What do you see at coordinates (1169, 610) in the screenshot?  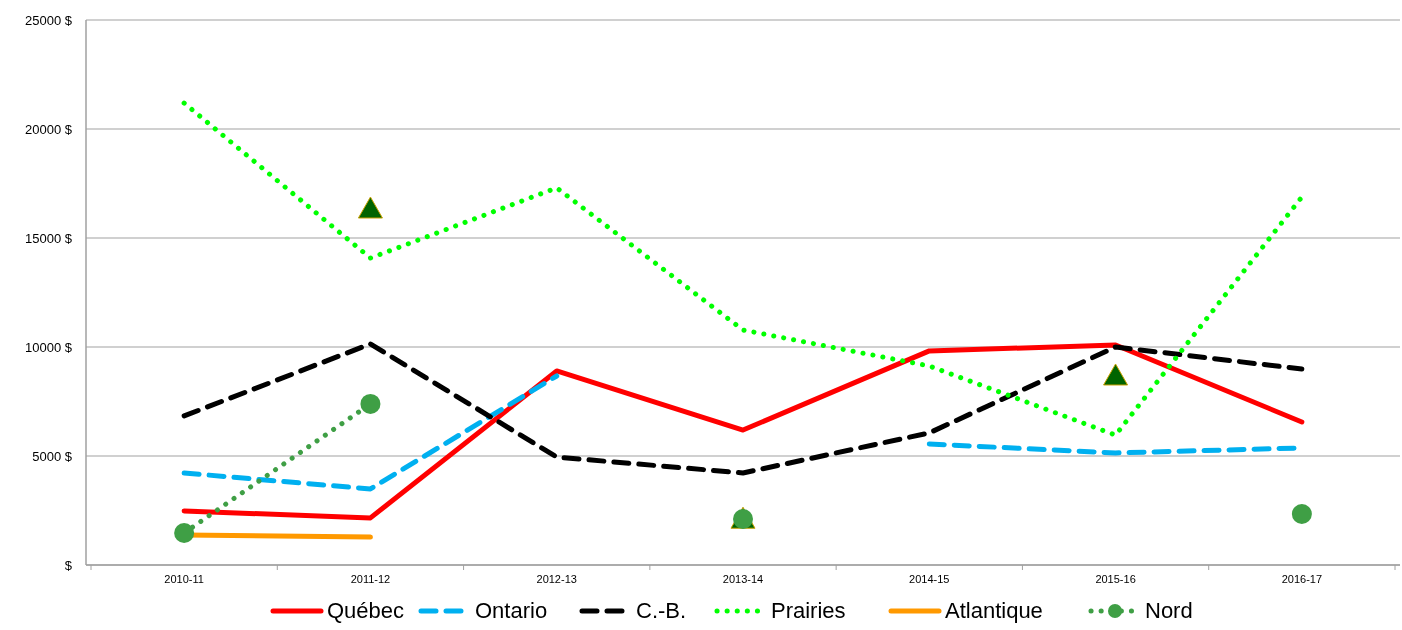 I see `legend-label: Nord` at bounding box center [1169, 610].